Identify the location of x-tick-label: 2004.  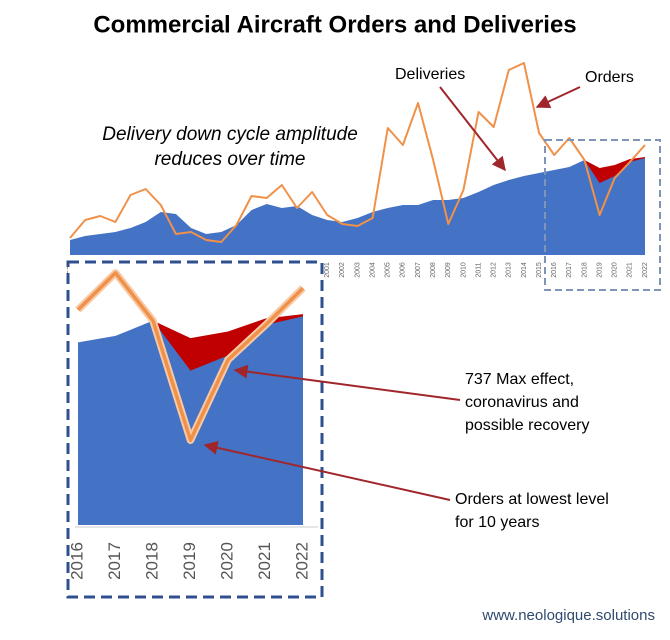
(372, 270).